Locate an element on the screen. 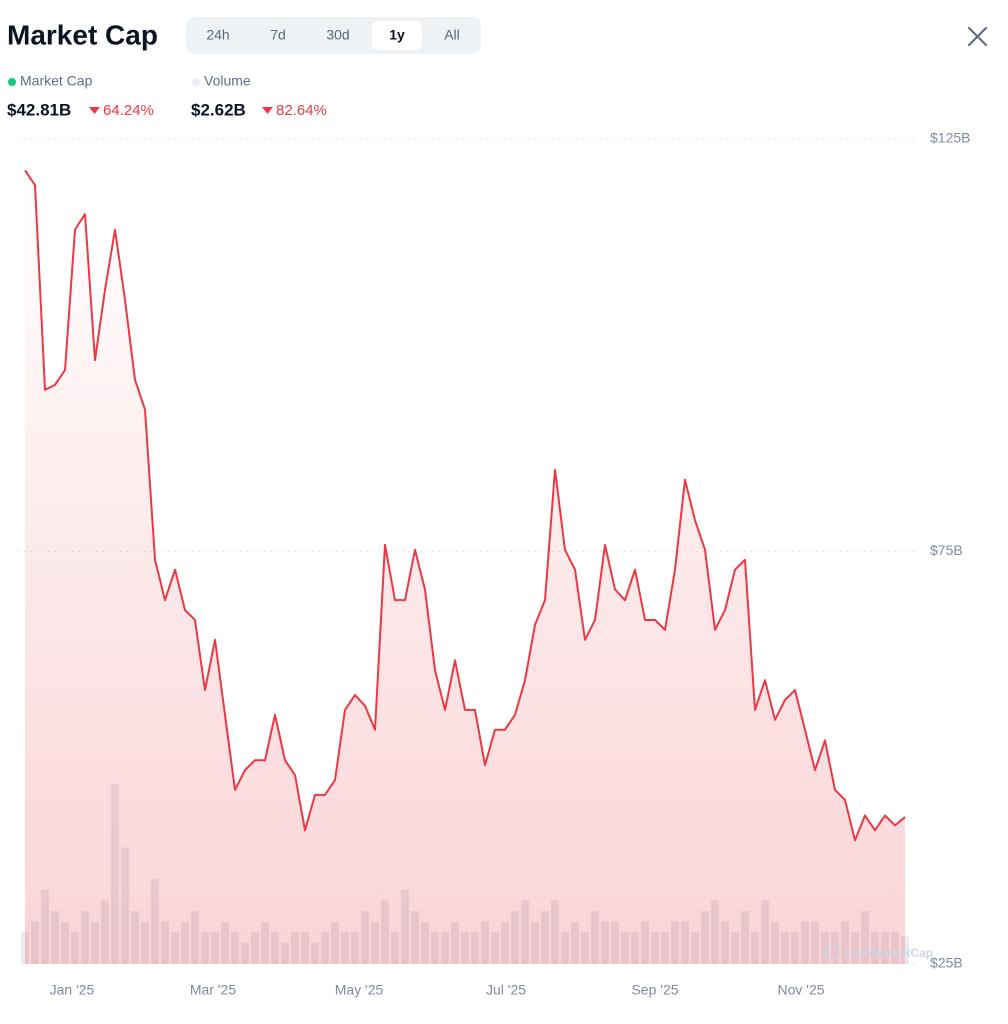 The image size is (1008, 1024). watermark-logo is located at coordinates (832, 953).